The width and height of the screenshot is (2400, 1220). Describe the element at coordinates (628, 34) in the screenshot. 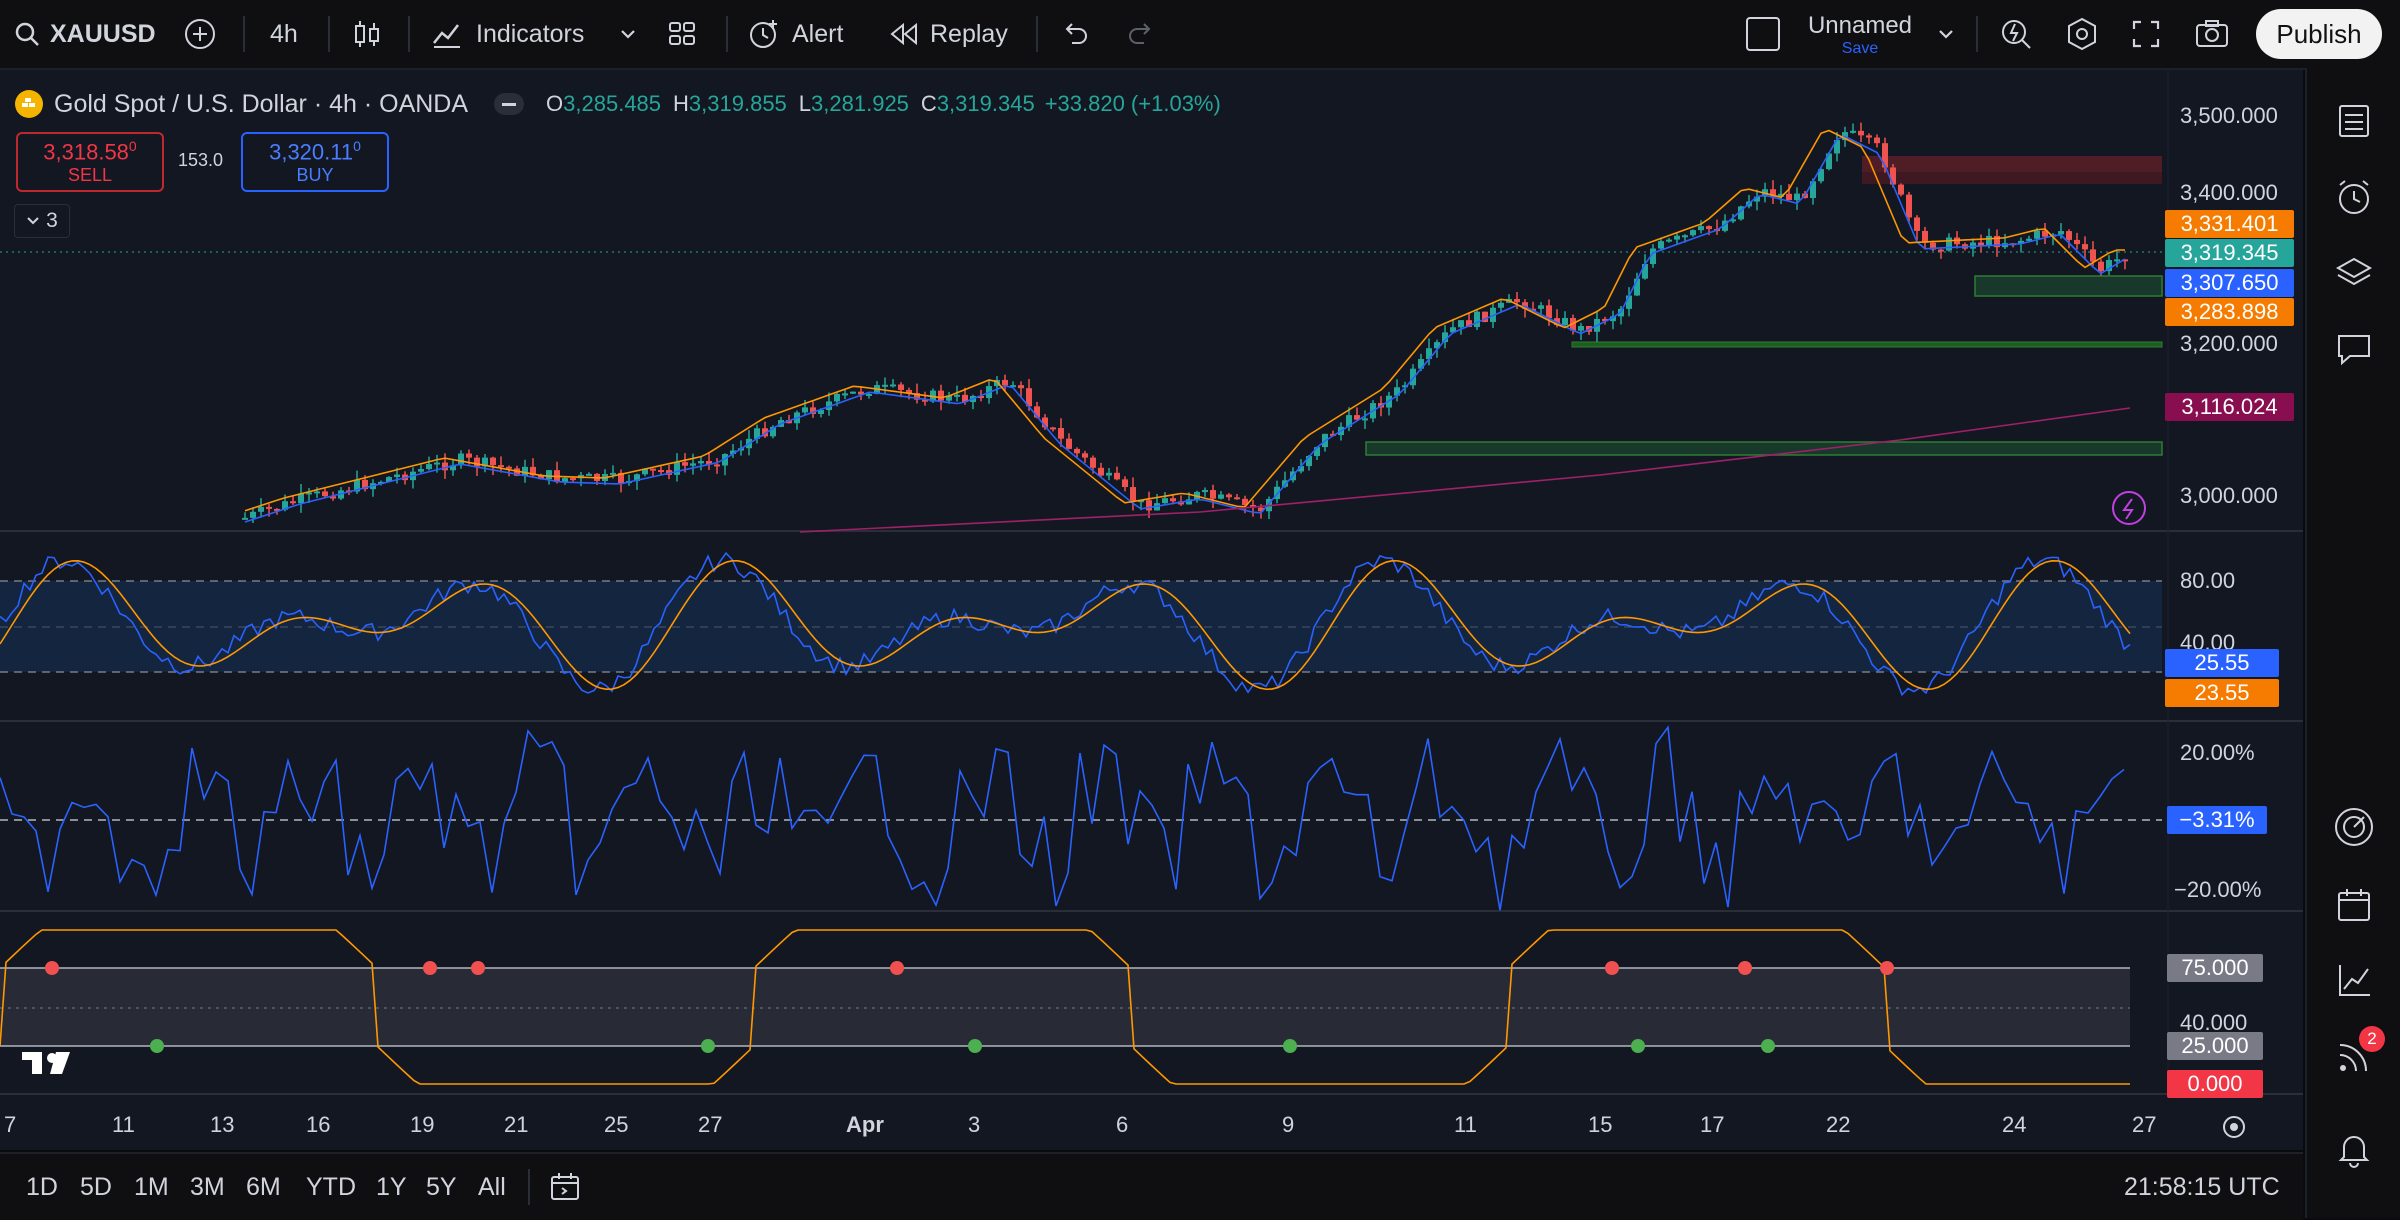

I see `indicators-dropdown` at that location.